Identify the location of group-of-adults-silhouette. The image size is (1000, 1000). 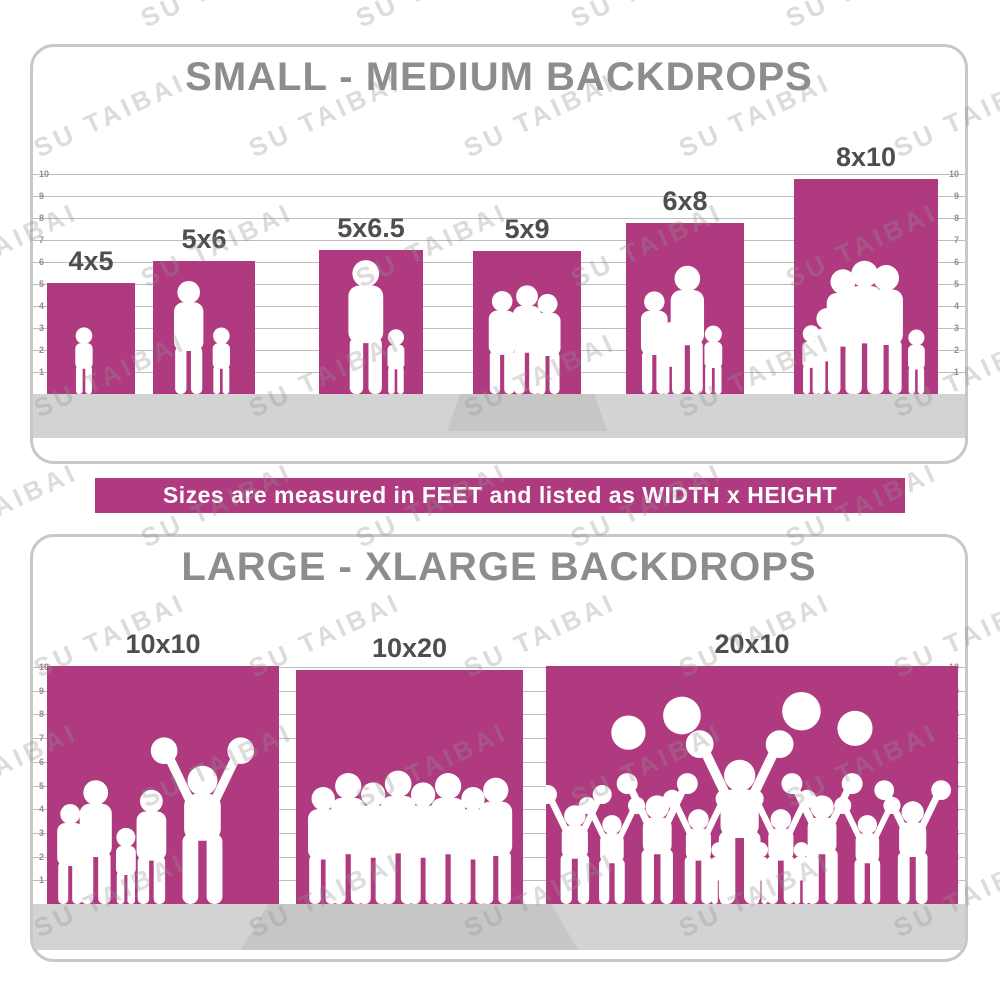
(410, 837).